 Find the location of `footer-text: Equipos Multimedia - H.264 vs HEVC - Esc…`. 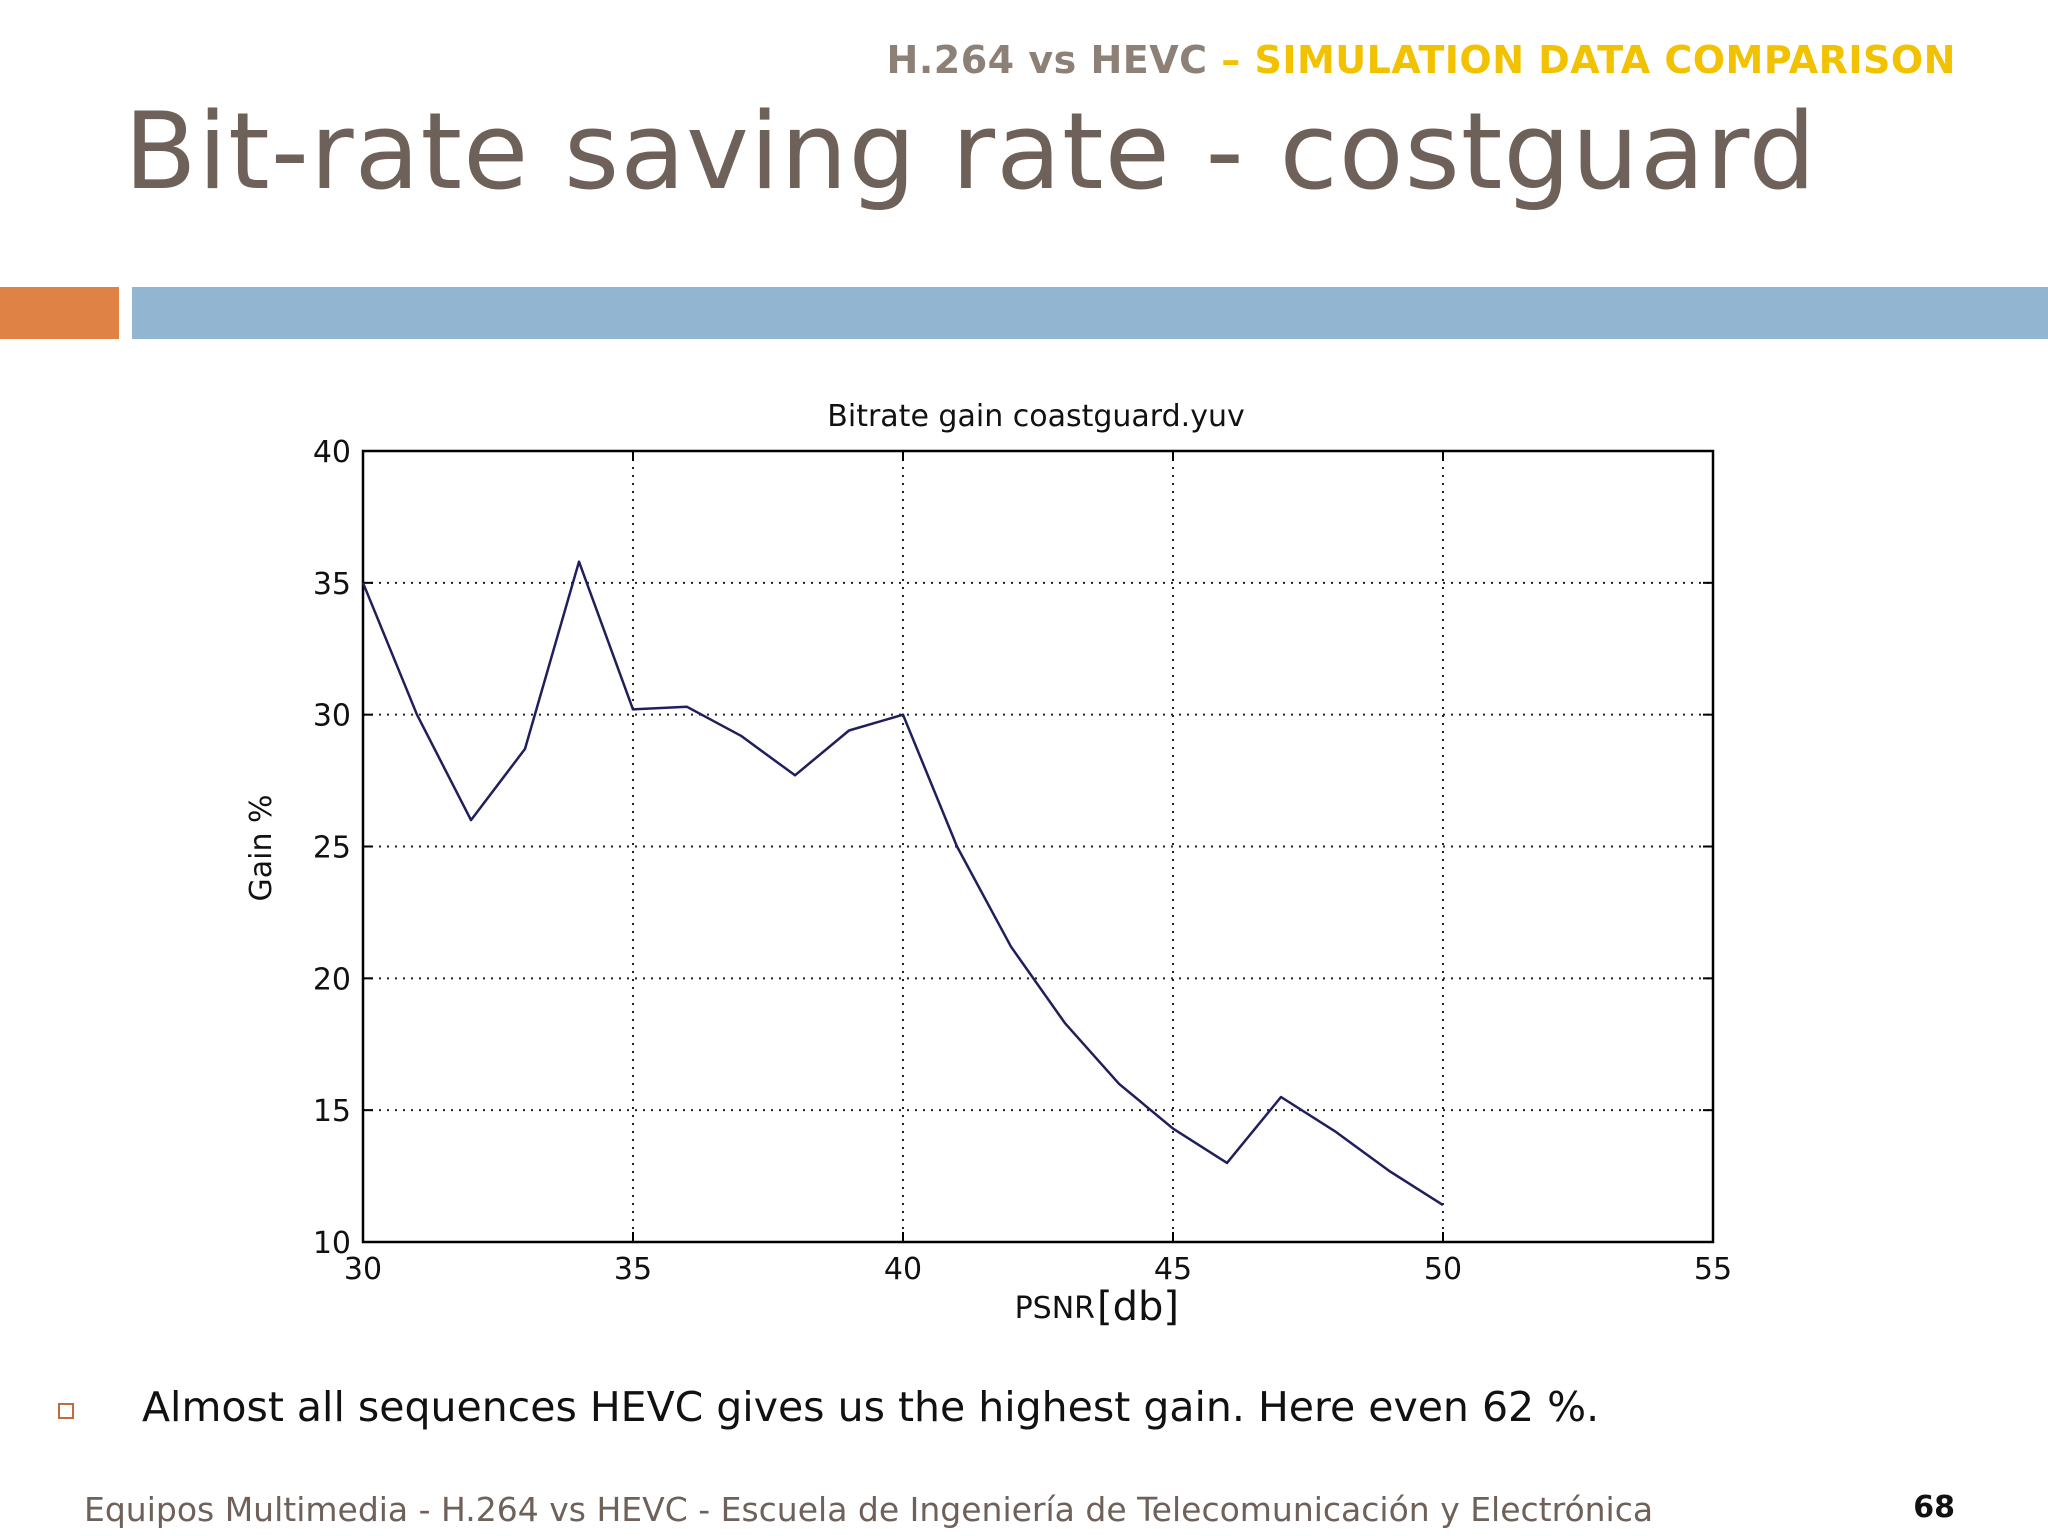

footer-text: Equipos Multimedia - H.264 vs HEVC - Esc… is located at coordinates (869, 1509).